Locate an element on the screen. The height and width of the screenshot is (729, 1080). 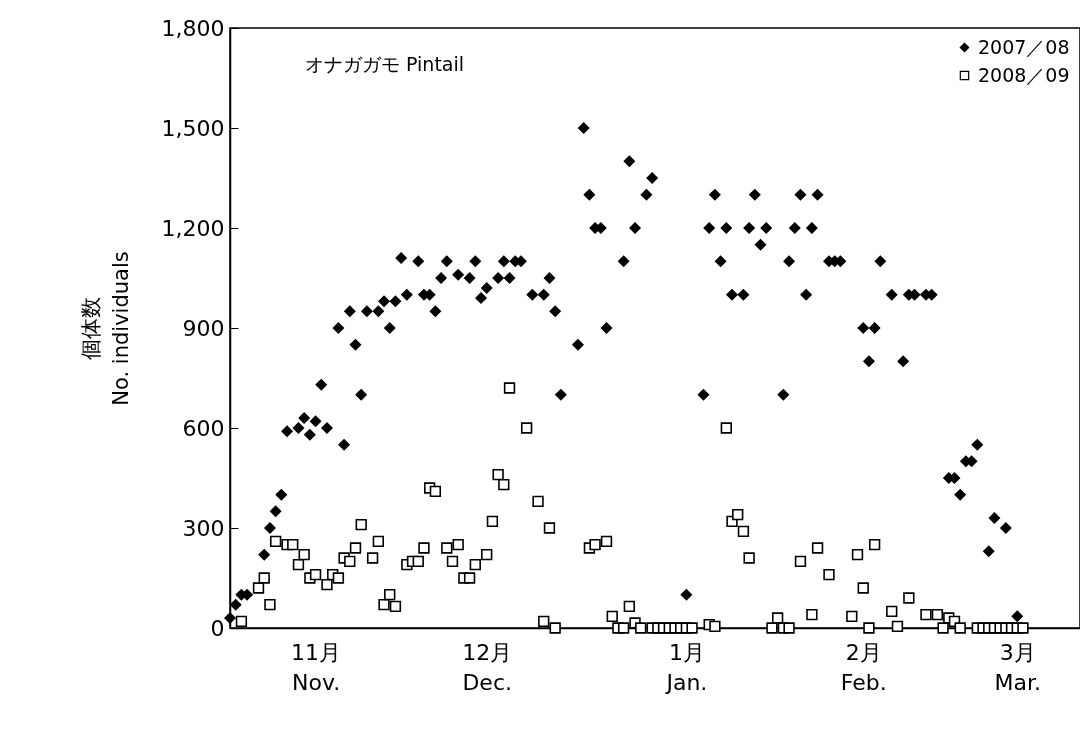
y-tick-label: 1,800 is located at coordinates (193, 28).